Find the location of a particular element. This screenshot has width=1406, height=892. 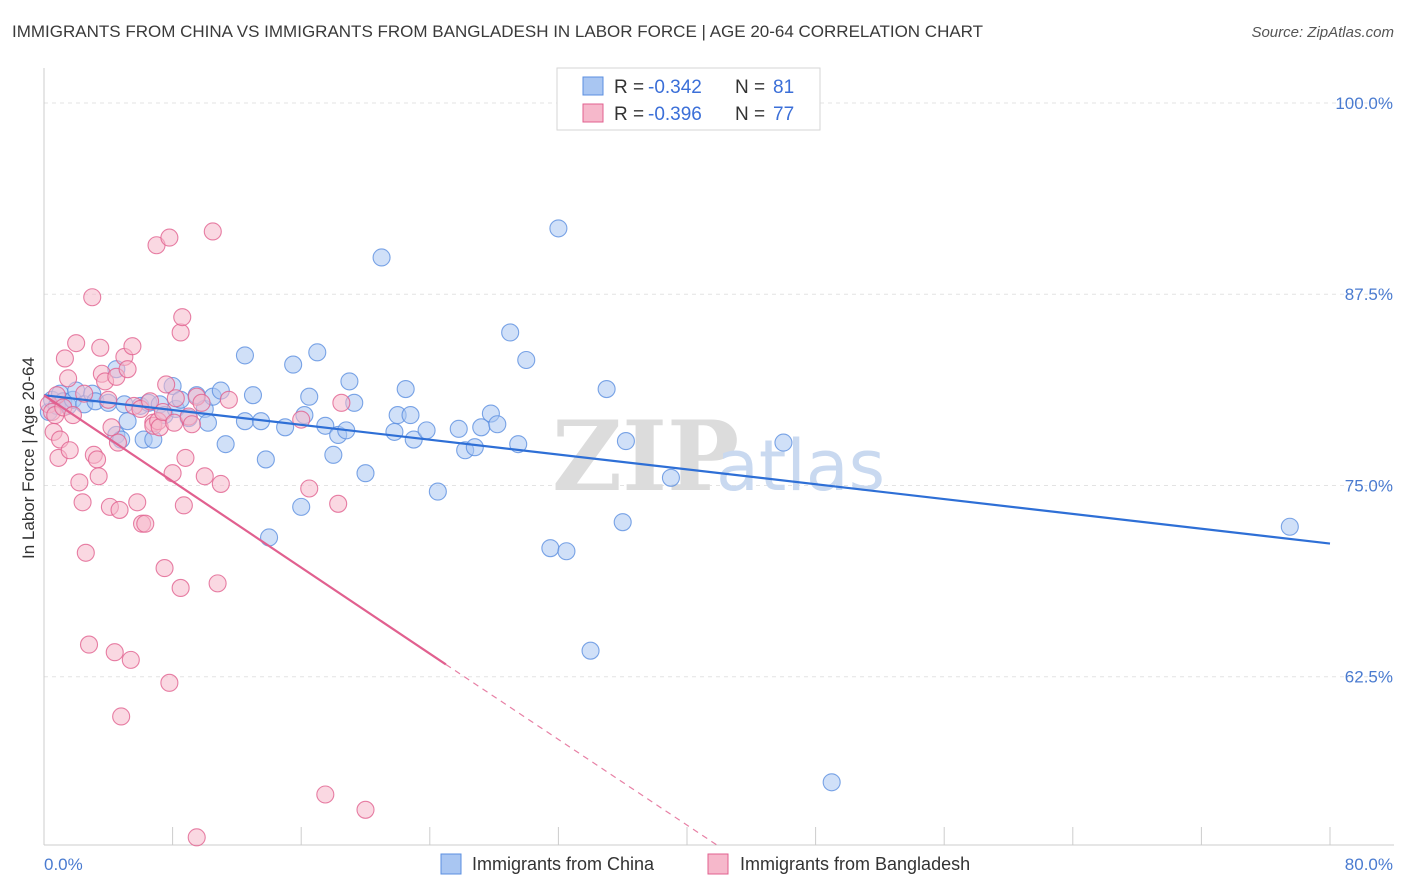

legend-n-value-china: 81 is located at coordinates (783, 87).